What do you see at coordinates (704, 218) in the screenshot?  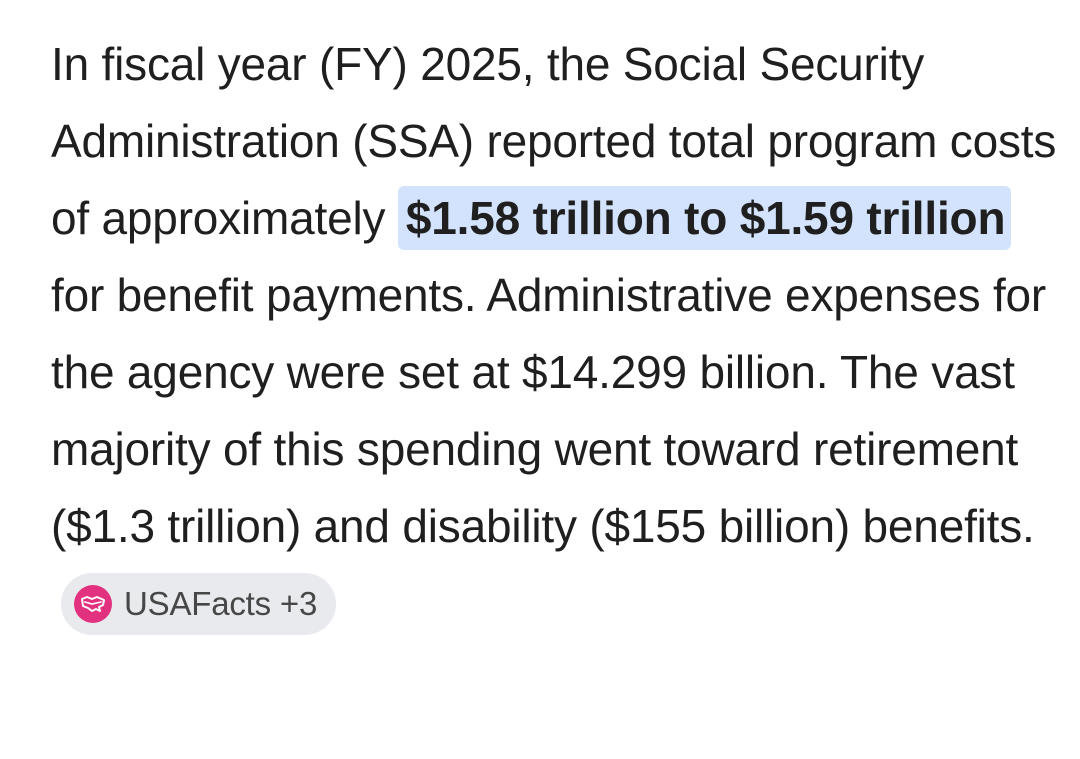 I see `answer-highlight: $1.58 trillion to $1.59 trillion` at bounding box center [704, 218].